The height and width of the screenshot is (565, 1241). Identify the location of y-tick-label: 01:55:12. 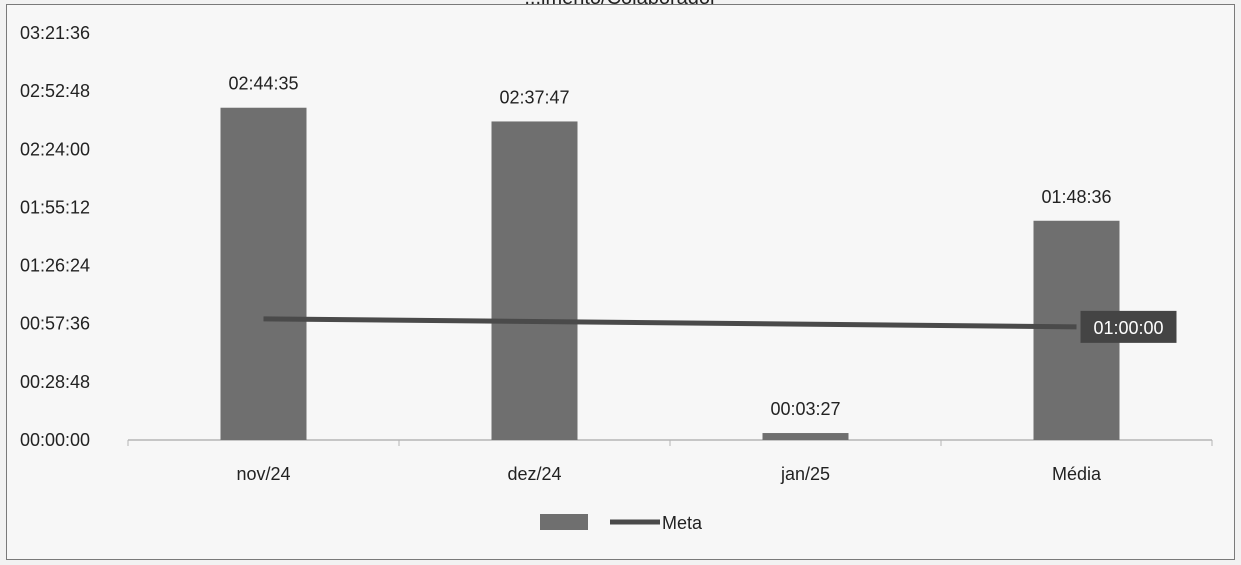
(55, 207).